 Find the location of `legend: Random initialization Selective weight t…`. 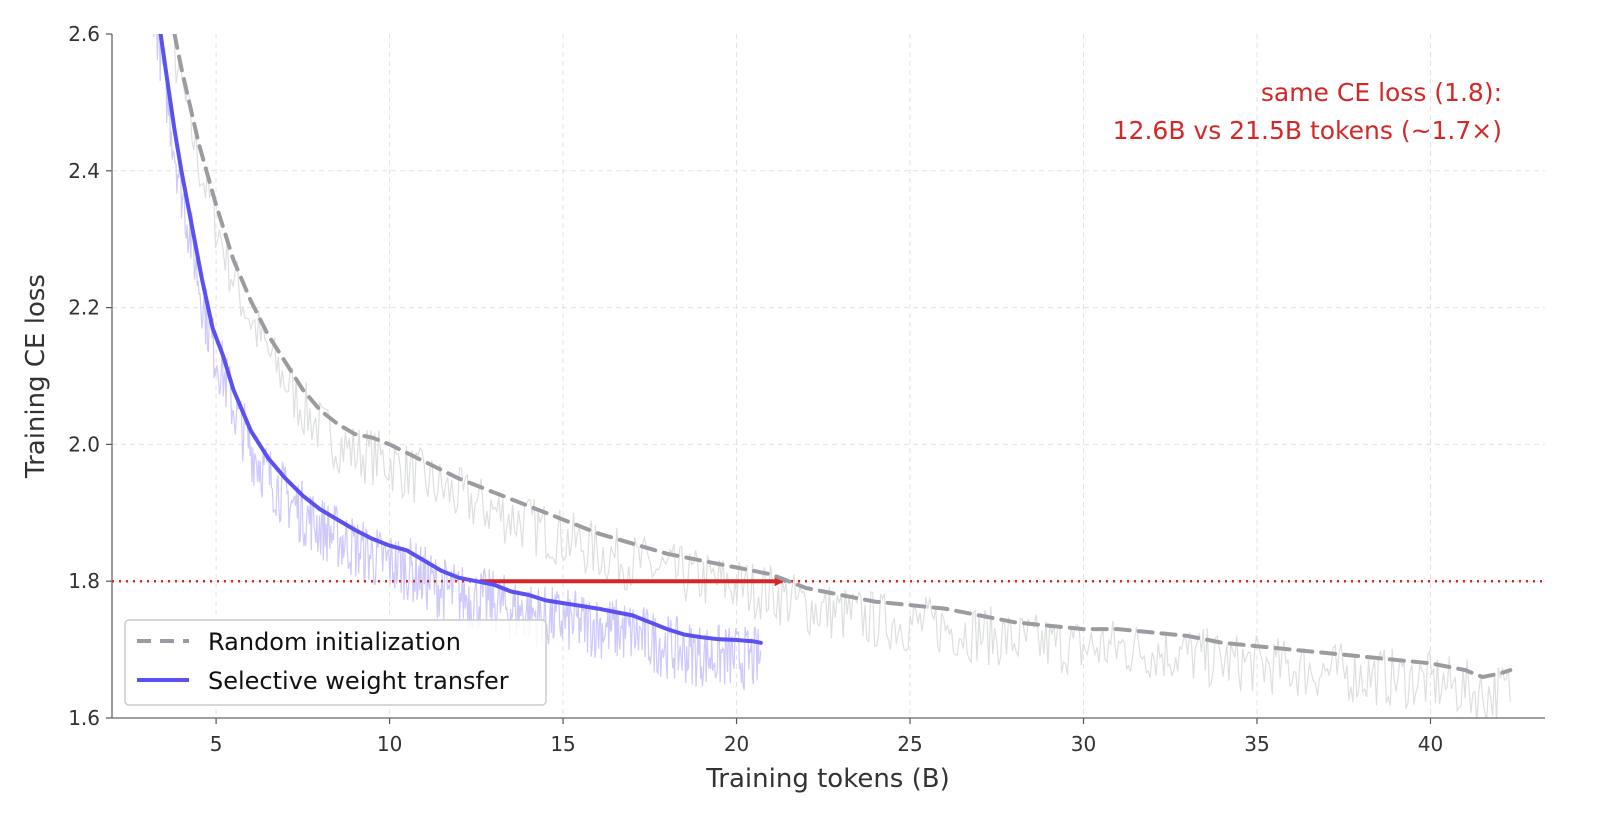

legend: Random initialization Selective weight t… is located at coordinates (335, 662).